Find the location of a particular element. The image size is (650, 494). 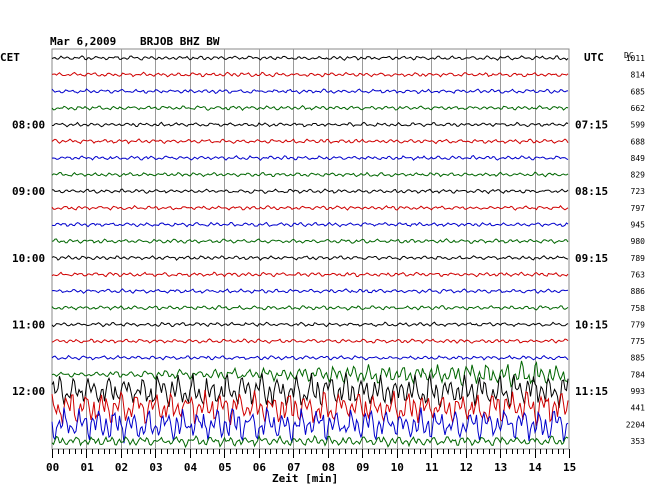

right-time-label: 10:15 is located at coordinates (591, 324).